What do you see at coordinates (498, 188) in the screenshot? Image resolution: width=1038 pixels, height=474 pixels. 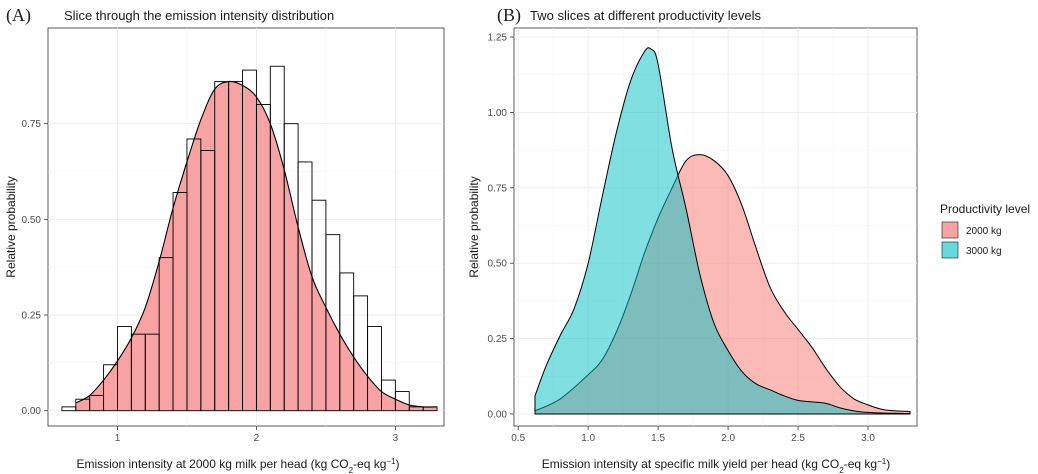 I see `panel-b-y-tick-label: 0.75` at bounding box center [498, 188].